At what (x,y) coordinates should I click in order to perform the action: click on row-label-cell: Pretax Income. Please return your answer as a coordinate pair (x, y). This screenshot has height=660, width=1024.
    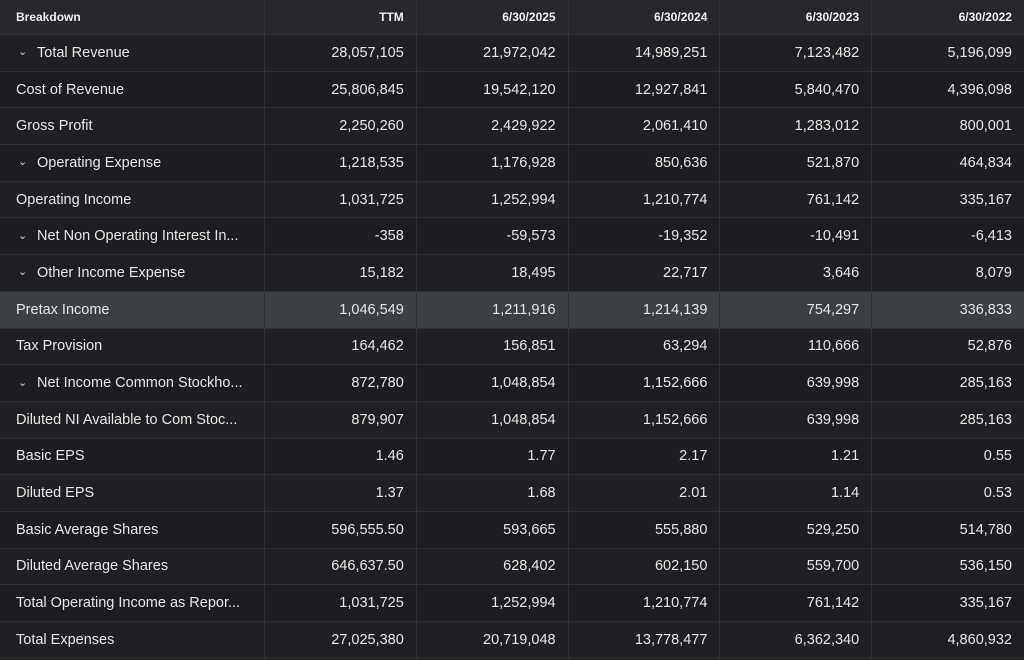
    Looking at the image, I should click on (132, 309).